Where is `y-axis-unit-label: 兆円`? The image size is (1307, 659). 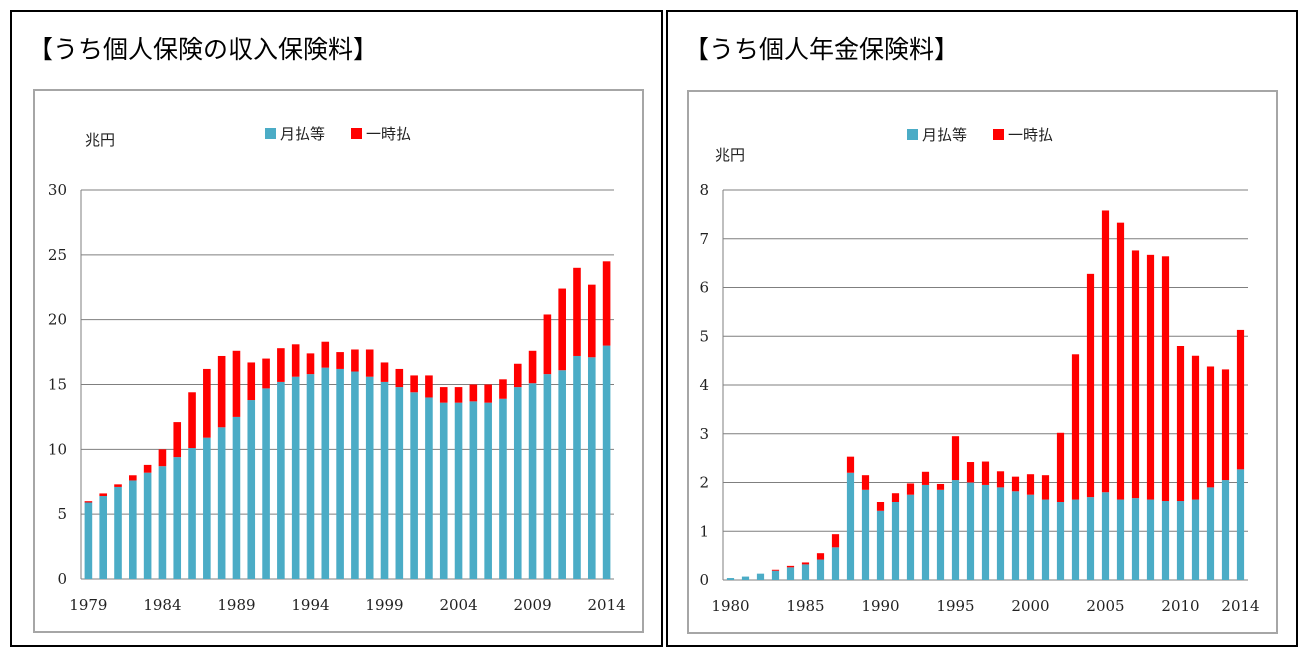
y-axis-unit-label: 兆円 is located at coordinates (100, 140).